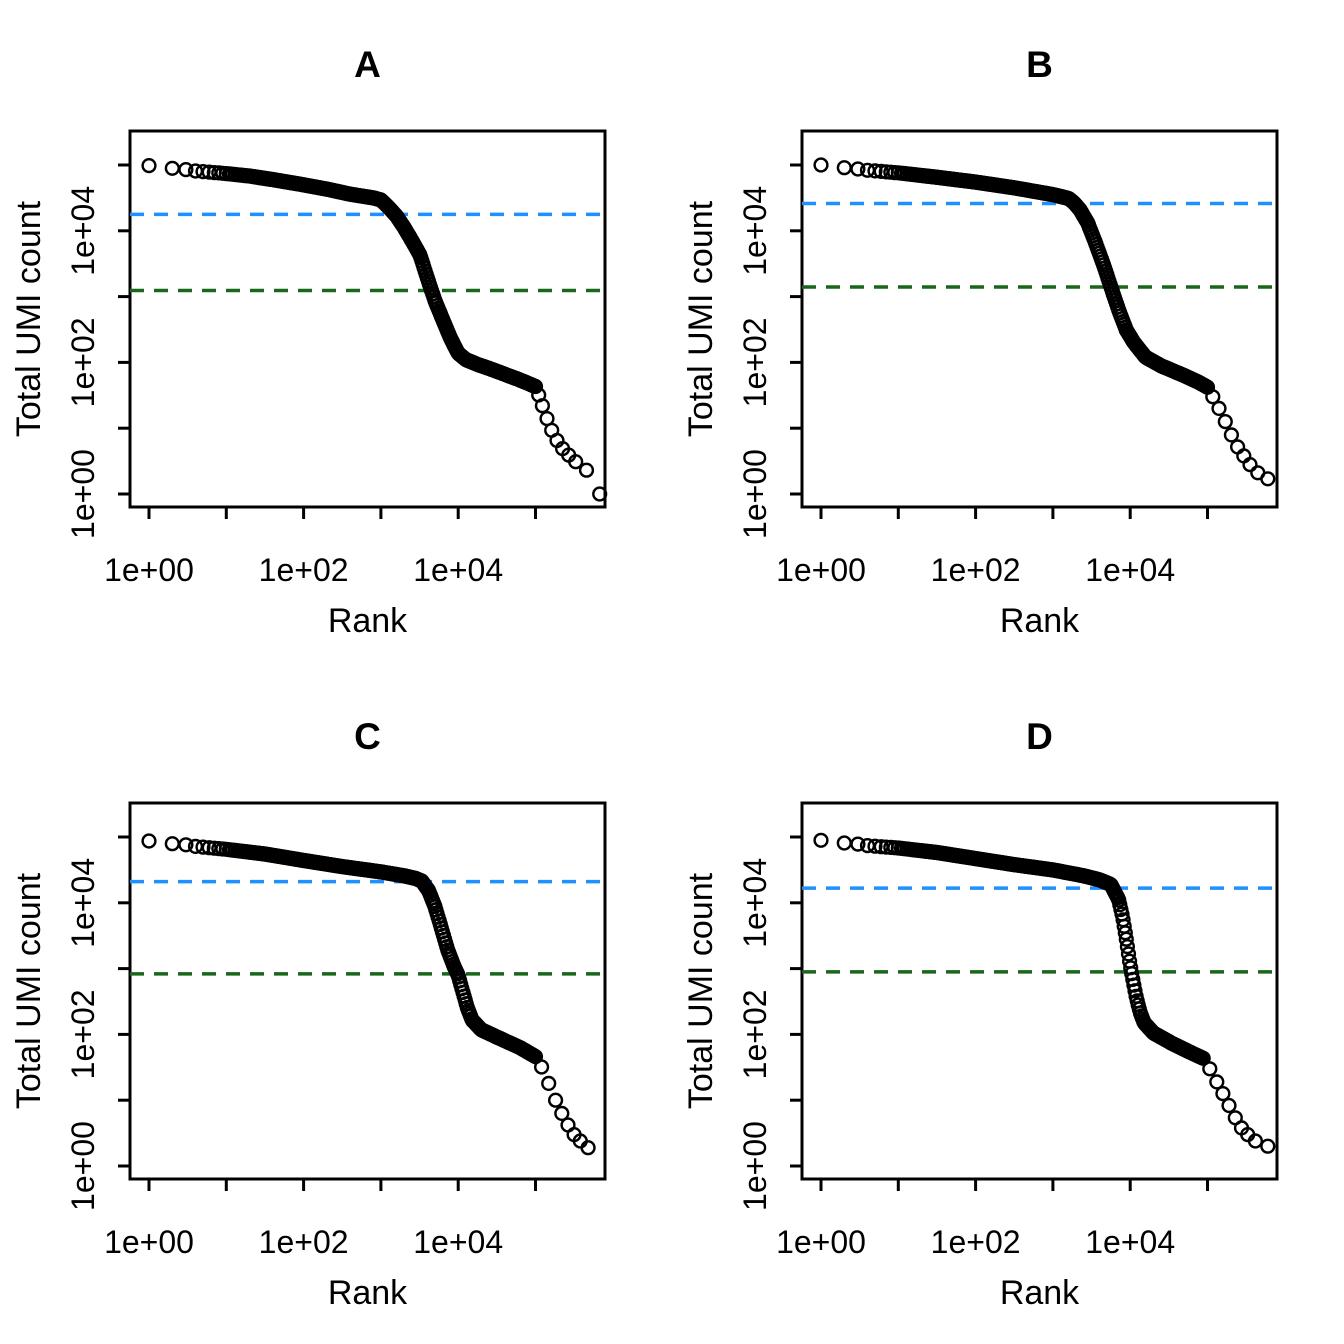  Describe the element at coordinates (1039, 736) in the screenshot. I see `panel-title: D` at that location.